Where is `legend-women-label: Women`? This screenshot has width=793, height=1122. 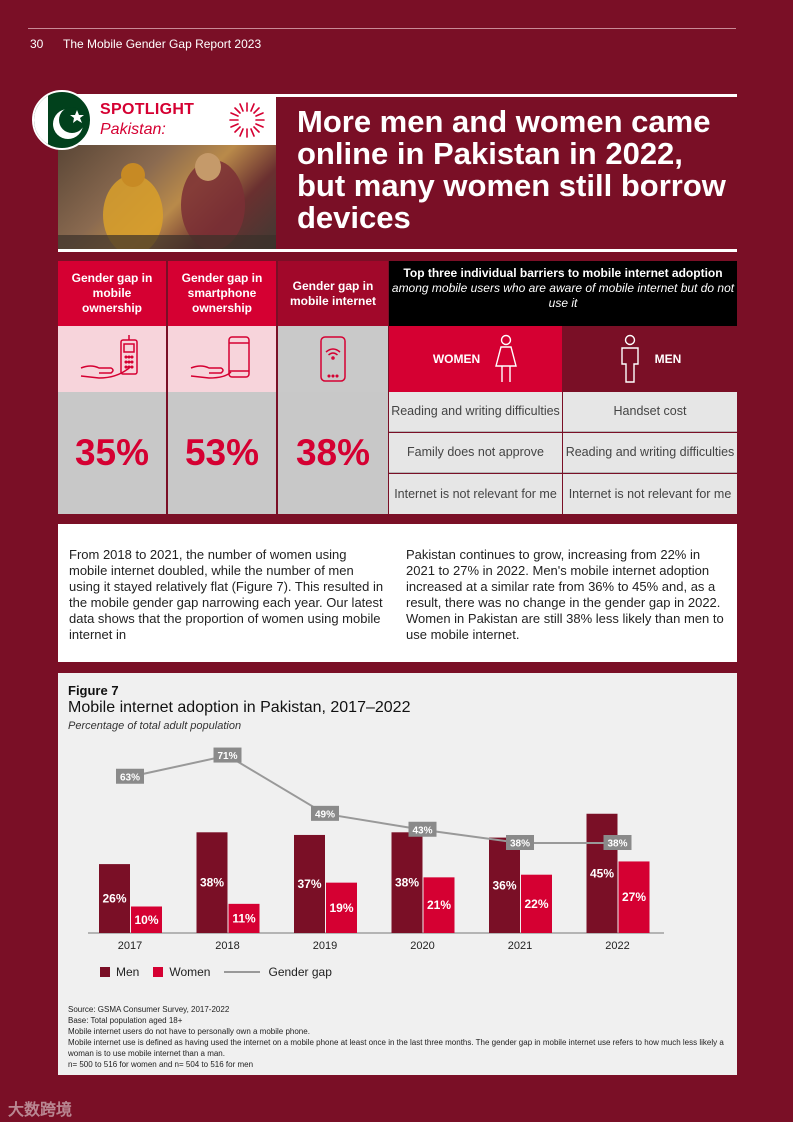
legend-women-label: Women is located at coordinates (190, 972).